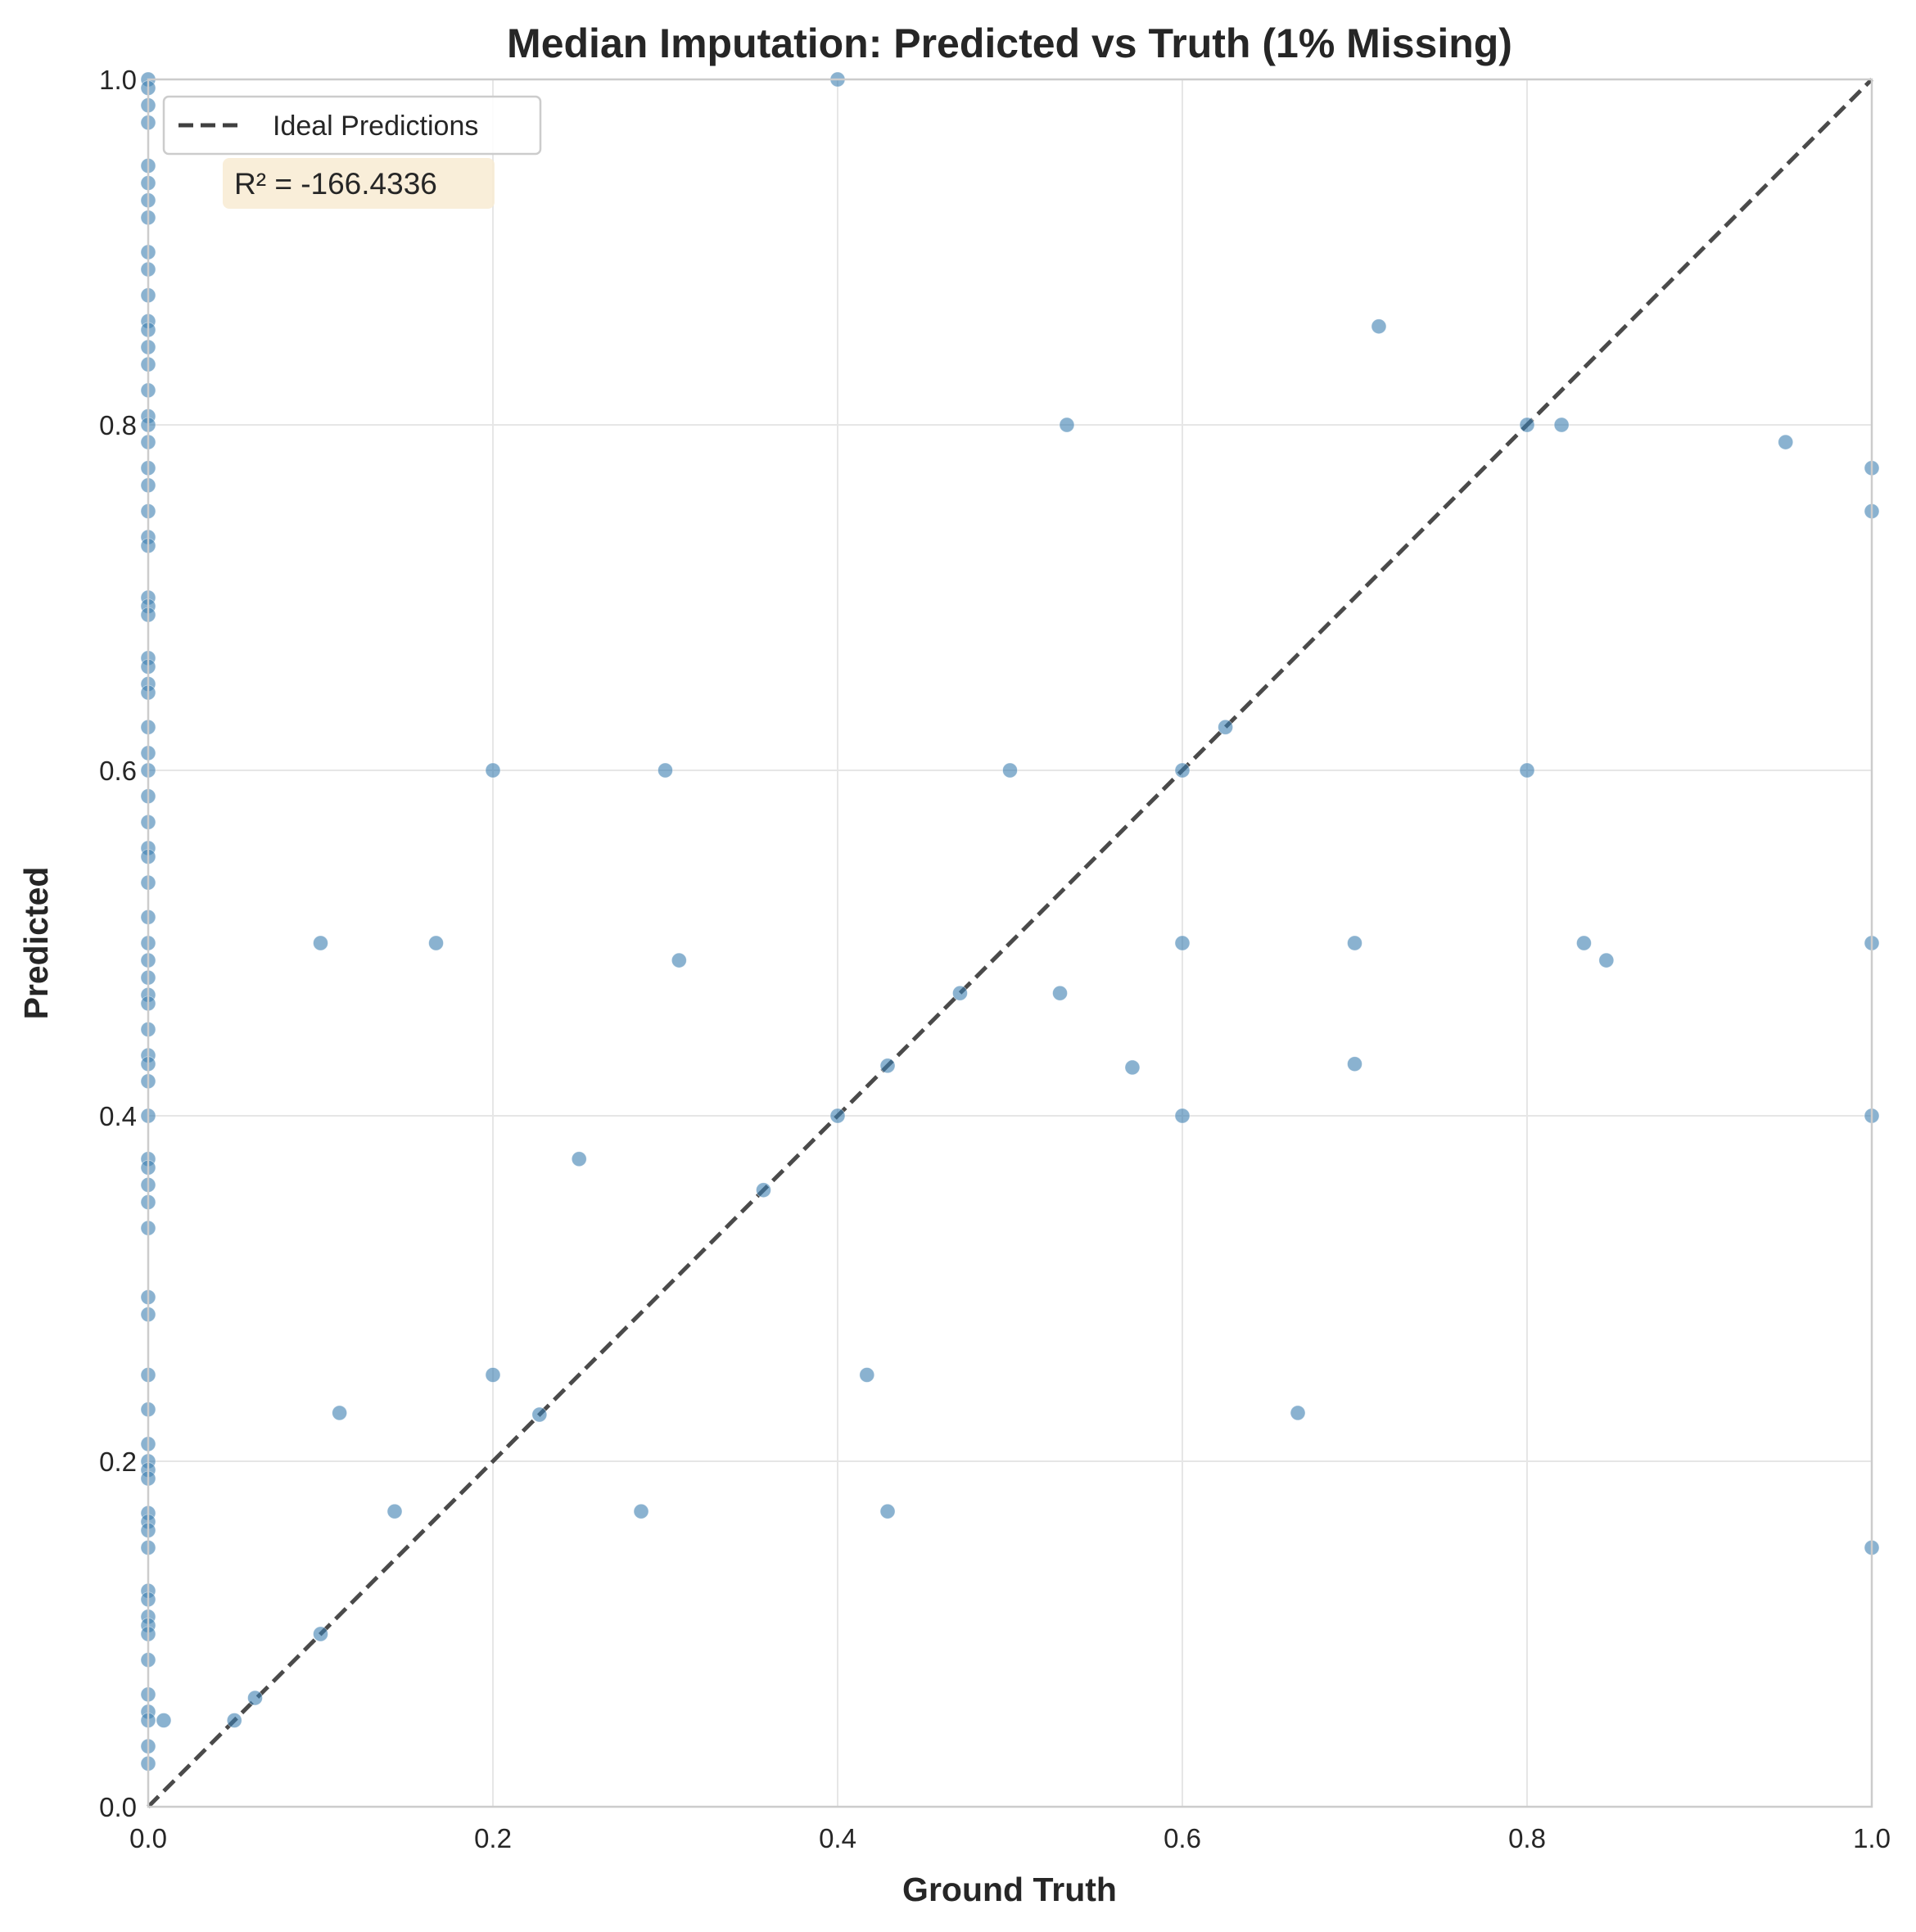  What do you see at coordinates (118, 80) in the screenshot?
I see `y-tick-label: 1.0` at bounding box center [118, 80].